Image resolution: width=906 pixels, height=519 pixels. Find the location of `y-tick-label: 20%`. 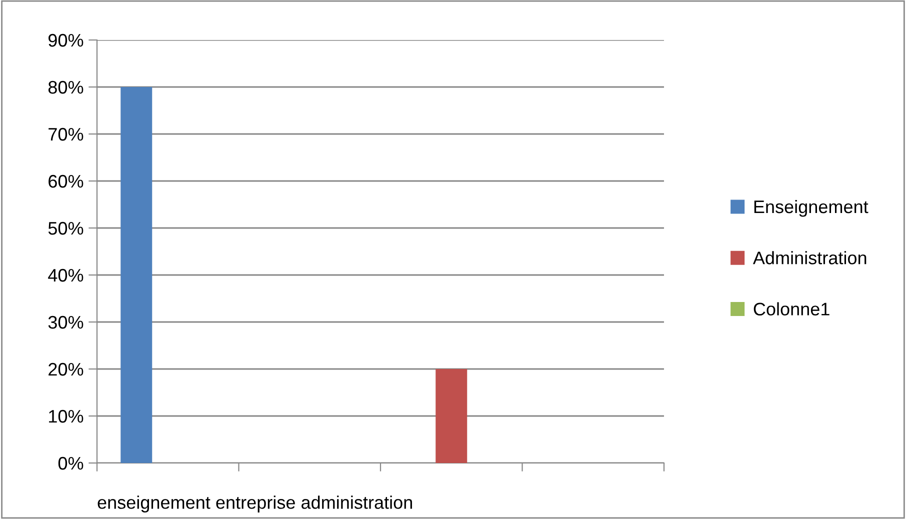

y-tick-label: 20% is located at coordinates (66, 369).